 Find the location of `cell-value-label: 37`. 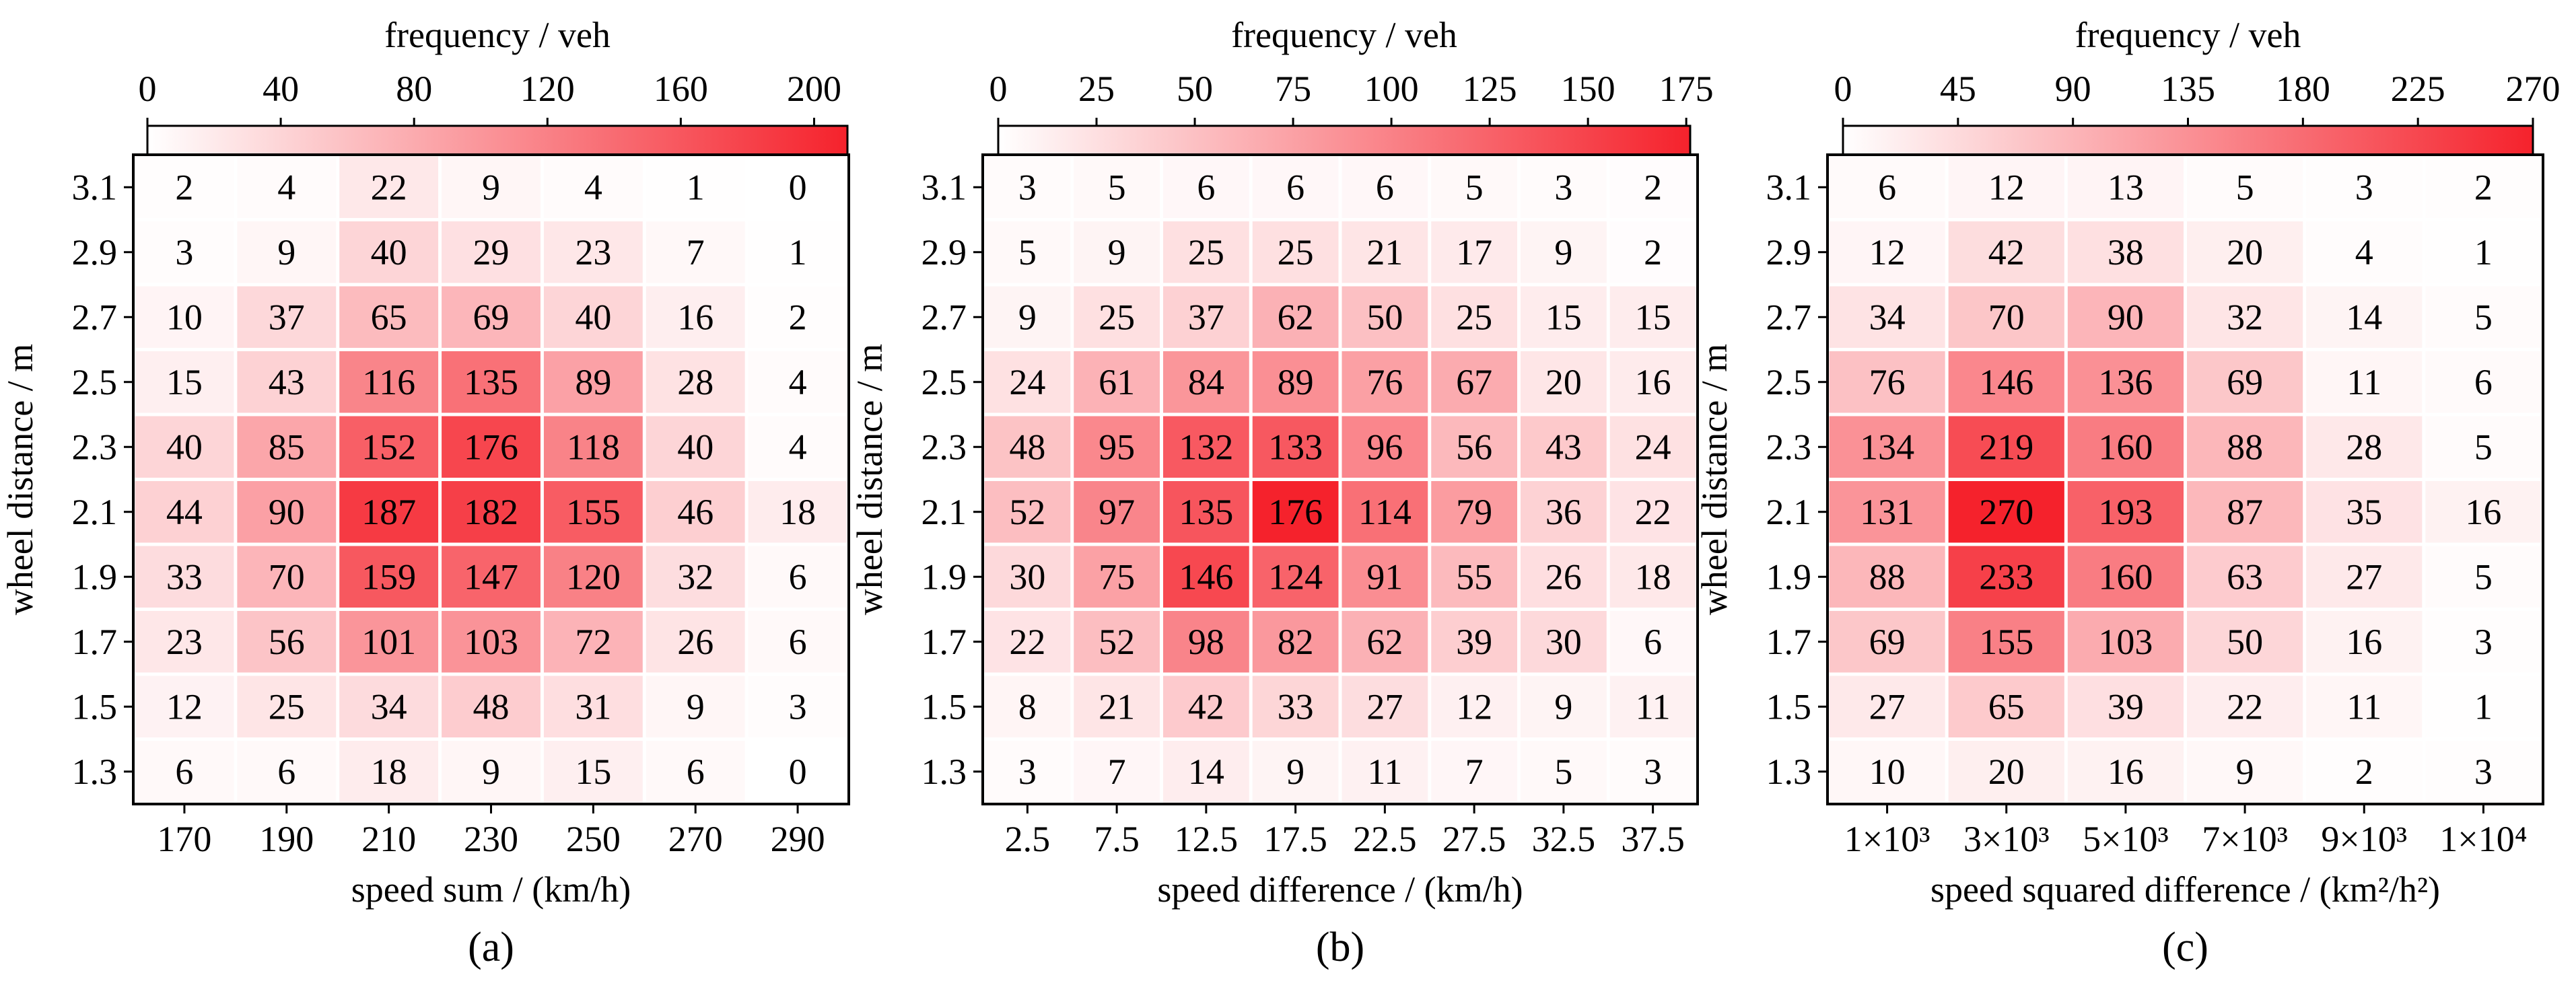

cell-value-label: 37 is located at coordinates (287, 317).